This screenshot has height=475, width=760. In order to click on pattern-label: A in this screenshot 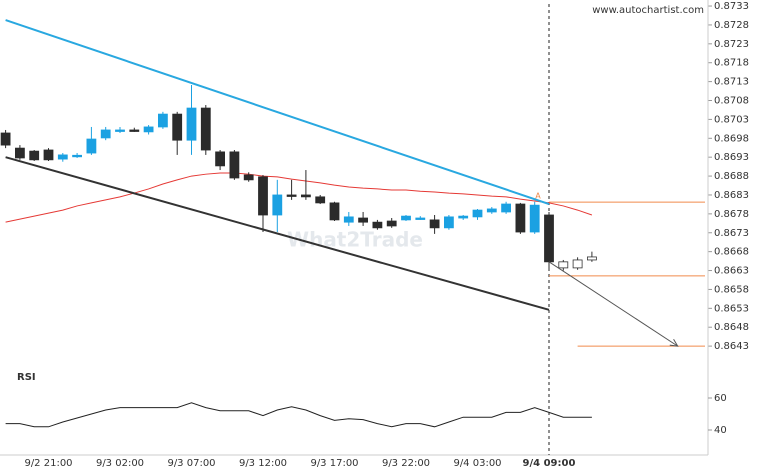, I will do `click(538, 196)`.